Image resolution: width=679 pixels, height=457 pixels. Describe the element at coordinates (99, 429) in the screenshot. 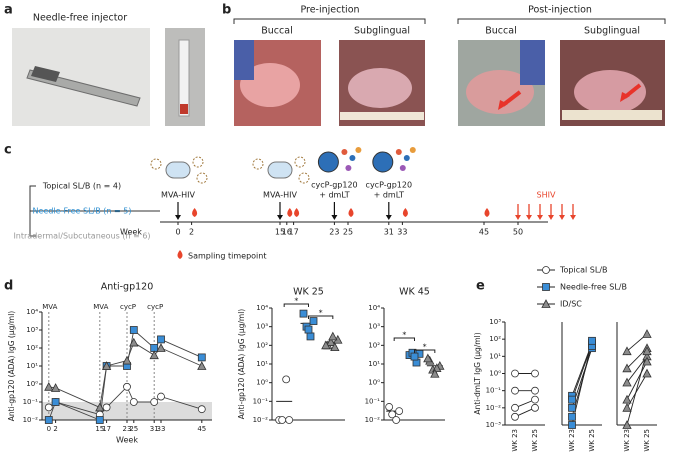

I see `x-tick-label: 15` at that location.